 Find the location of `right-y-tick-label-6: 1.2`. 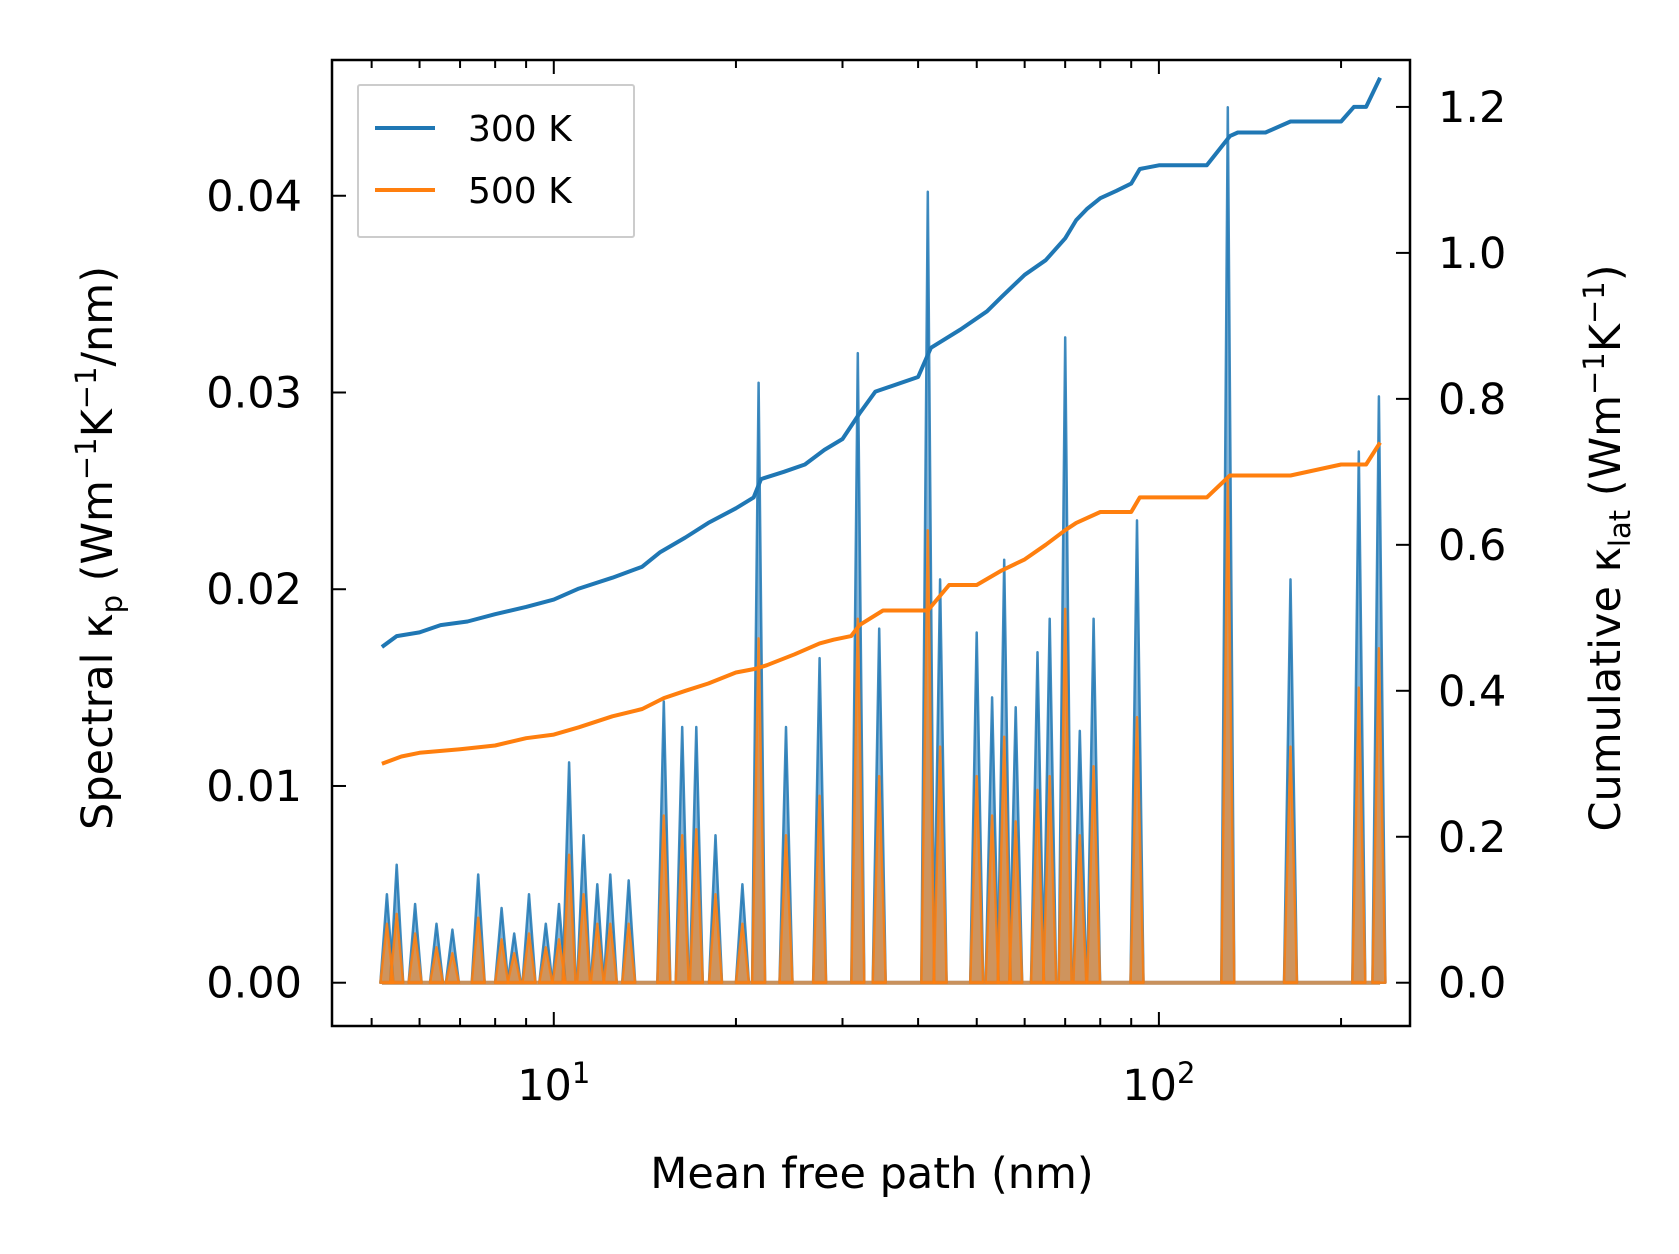

right-y-tick-label-6: 1.2 is located at coordinates (1472, 108).